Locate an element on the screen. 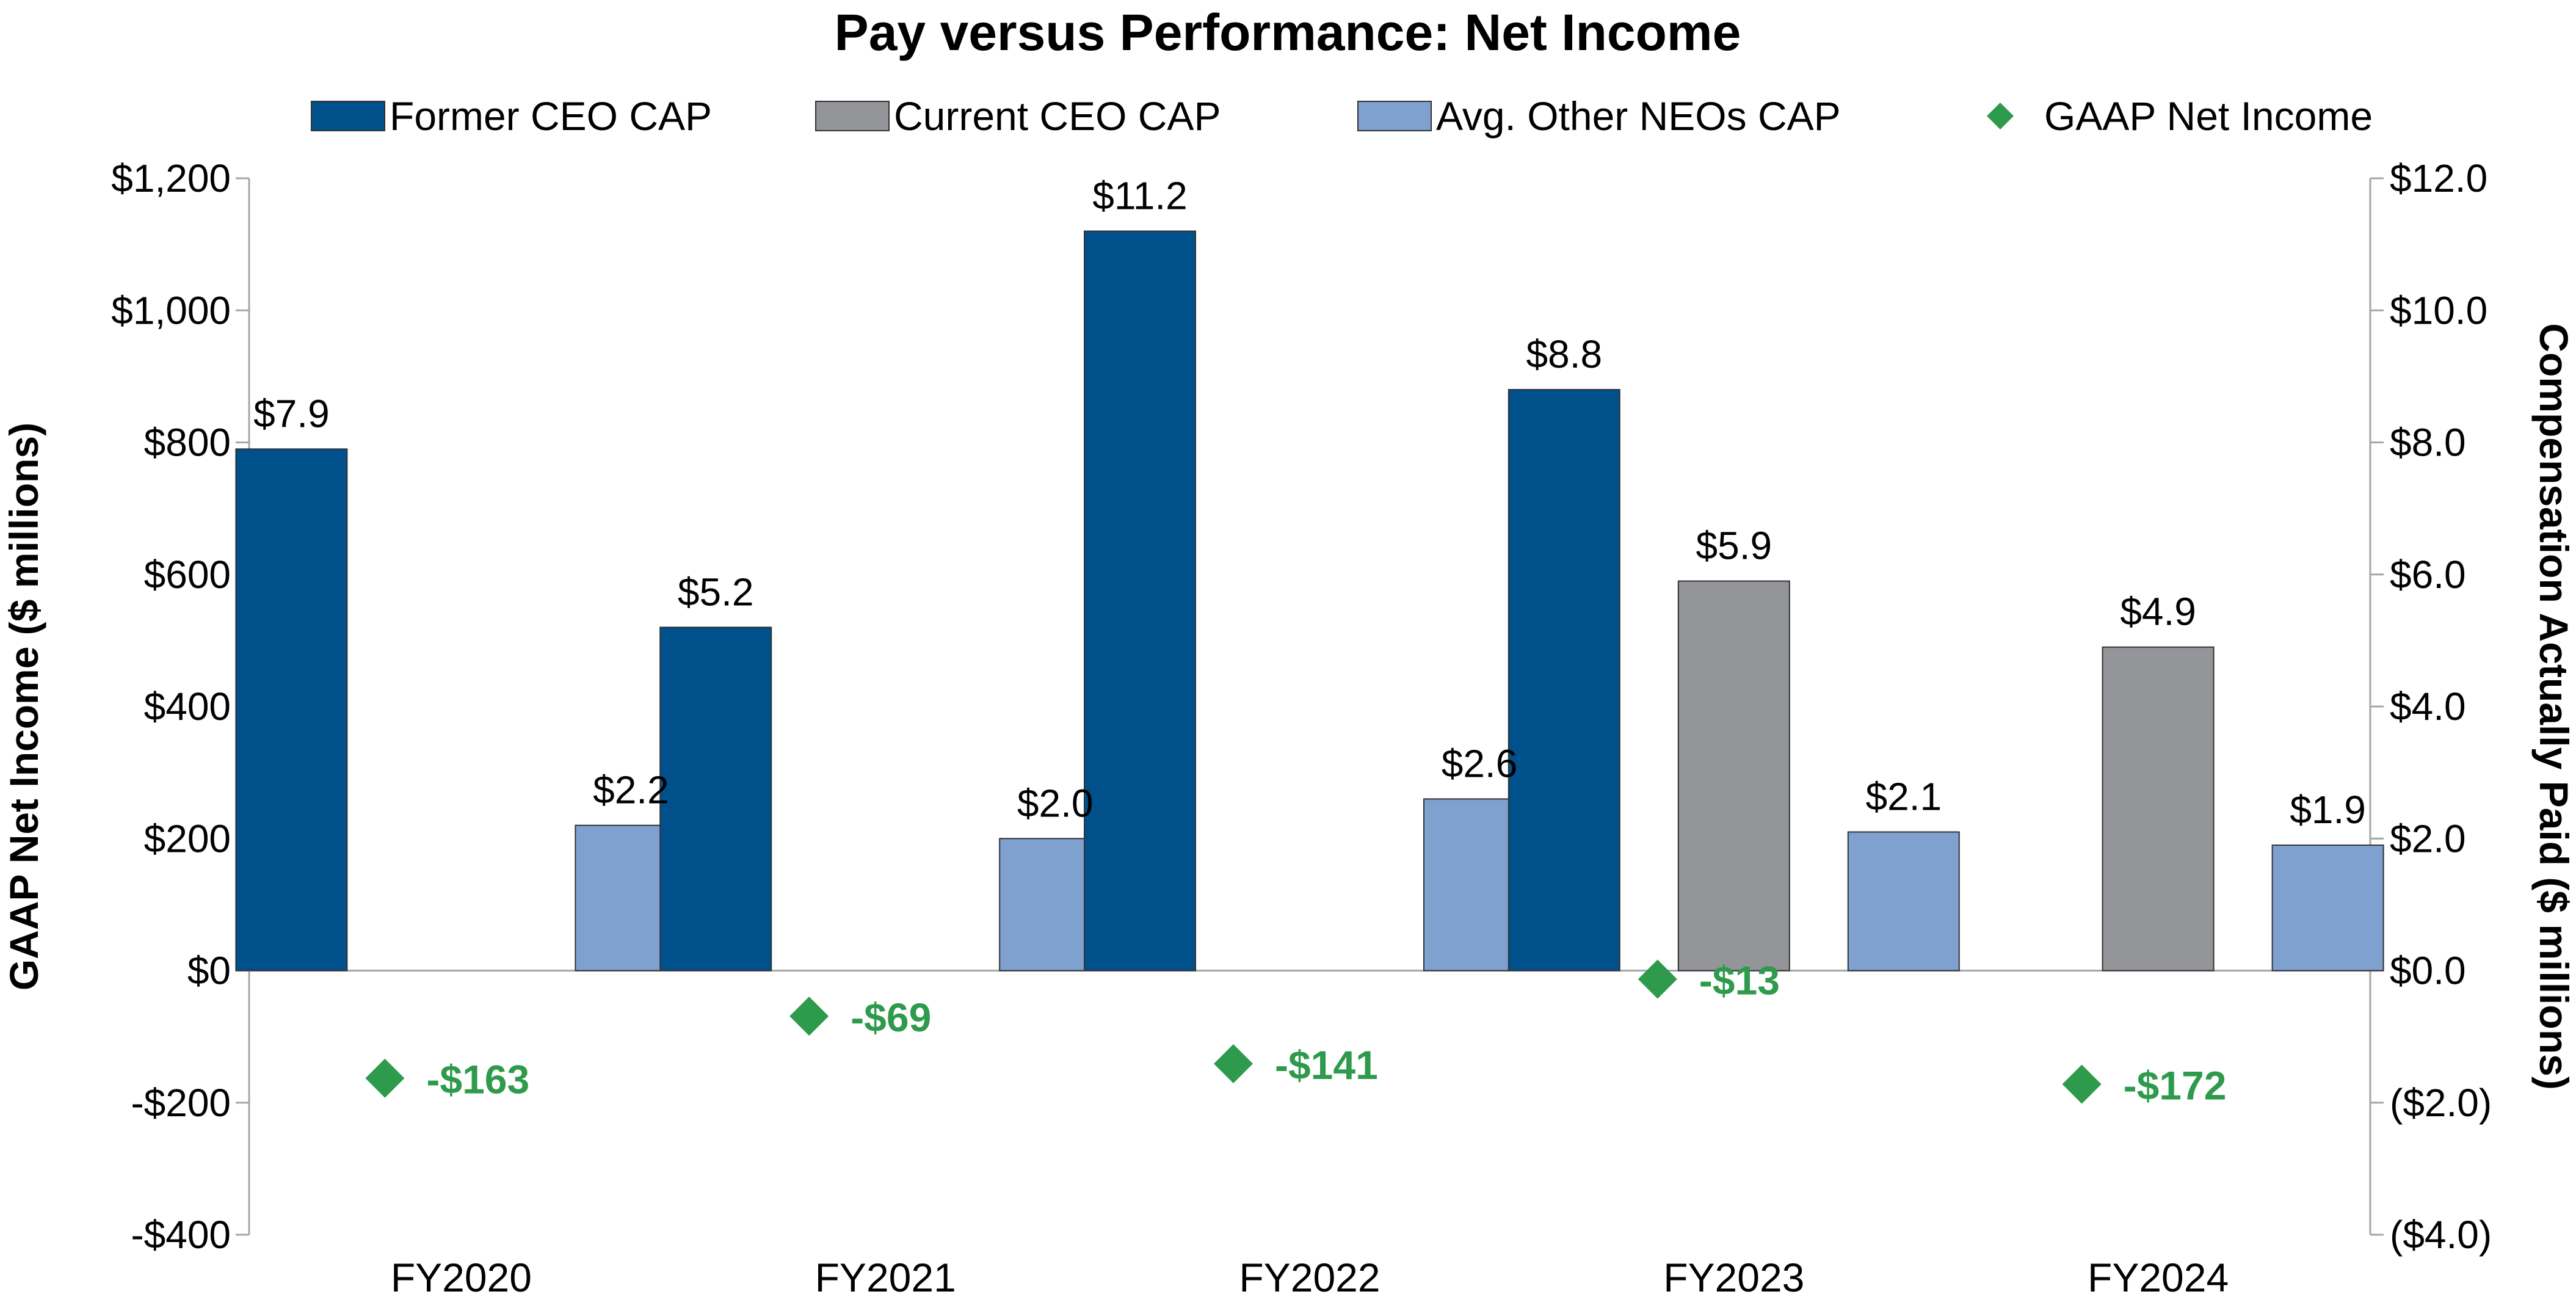  legend-label-current-ceo-cap: Current CEO CAP is located at coordinates (1057, 116).